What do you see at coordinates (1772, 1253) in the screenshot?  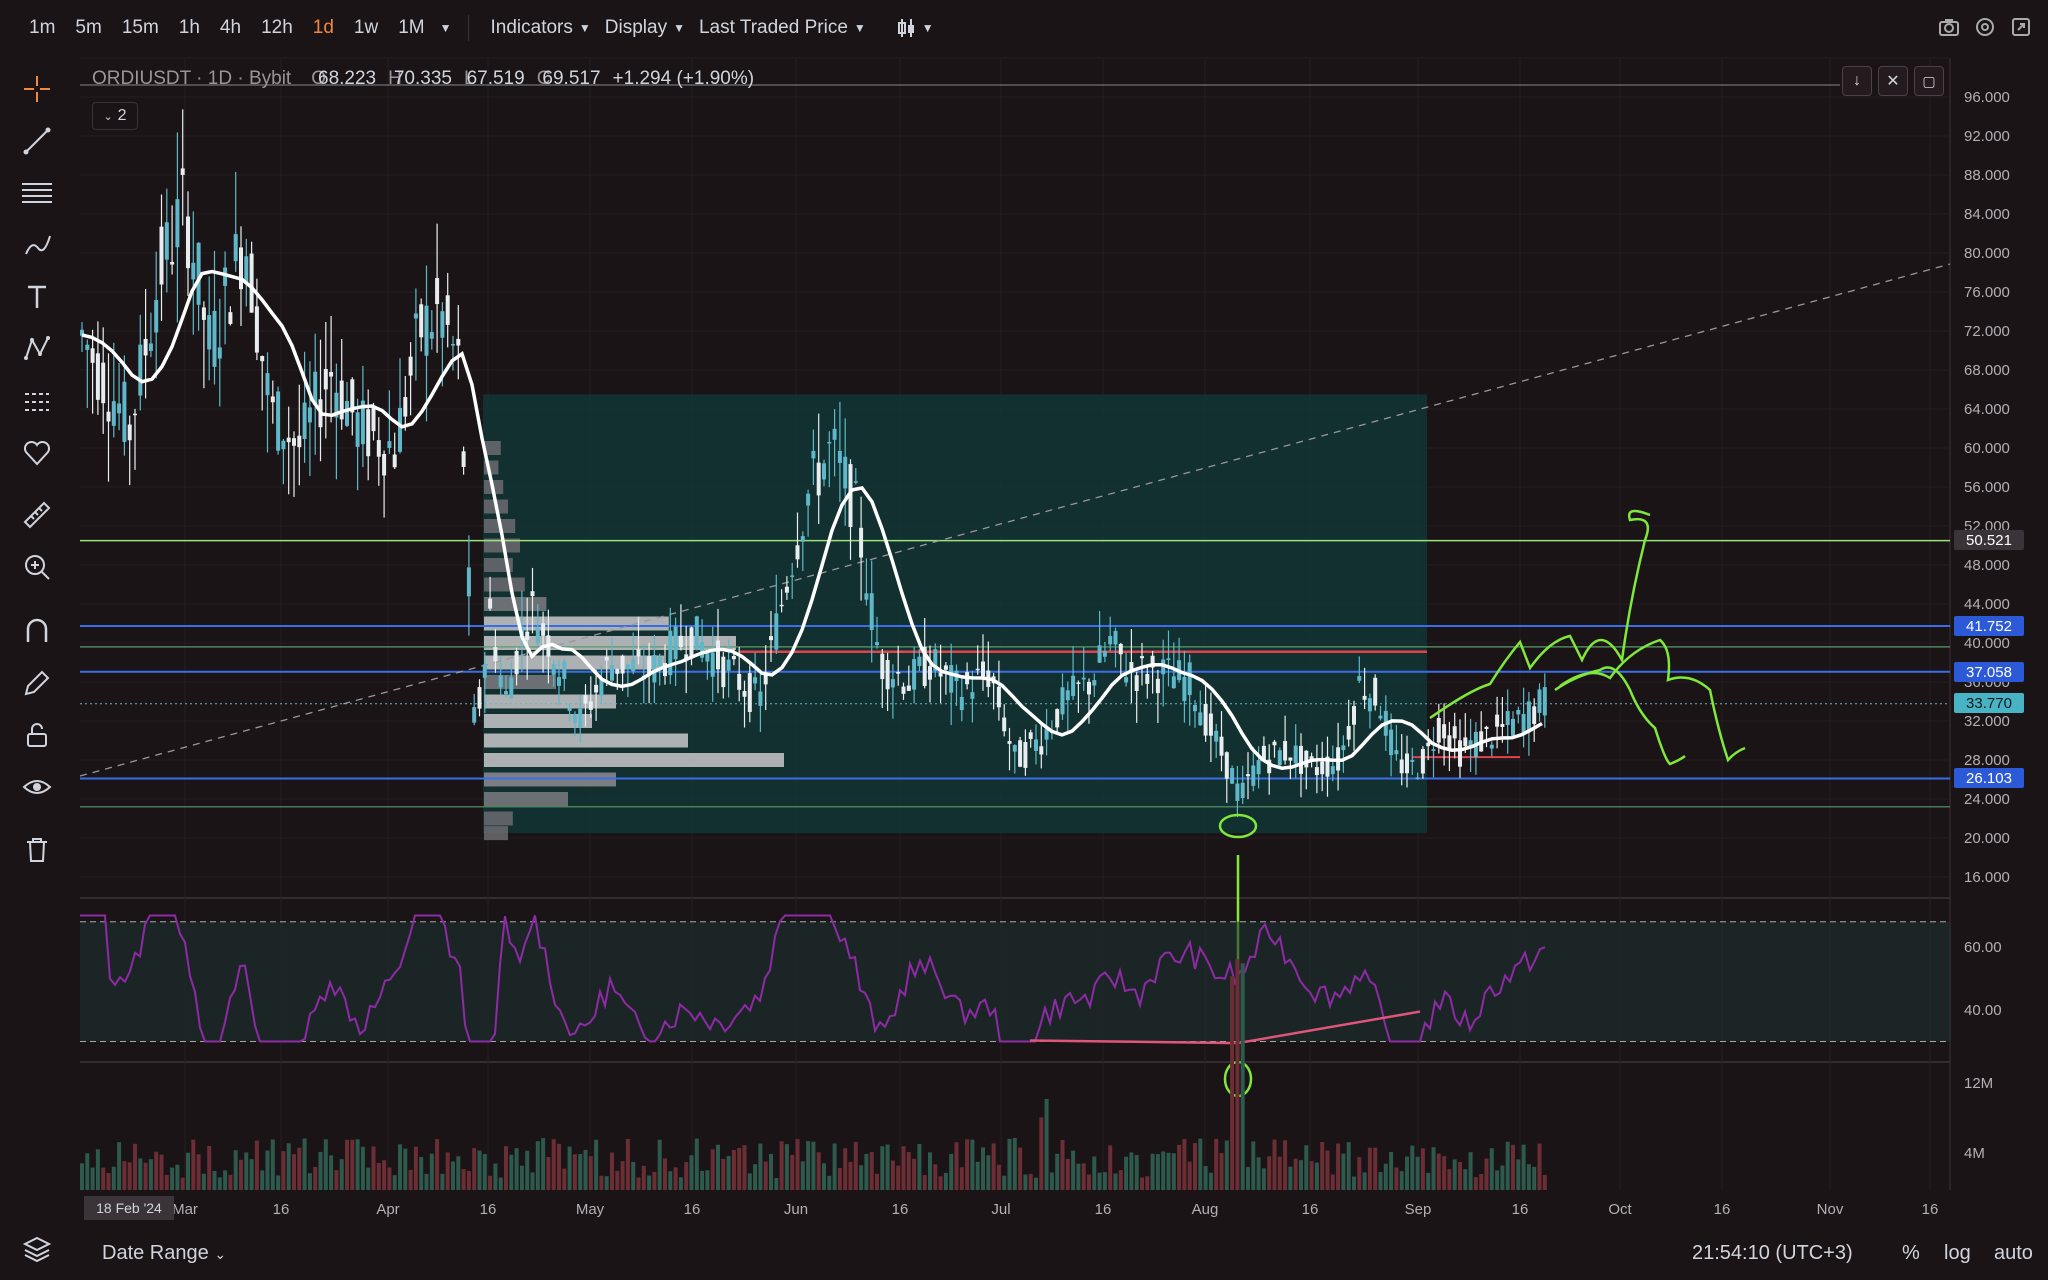 I see `clock-label: 21:54:10 (UTC+3)` at bounding box center [1772, 1253].